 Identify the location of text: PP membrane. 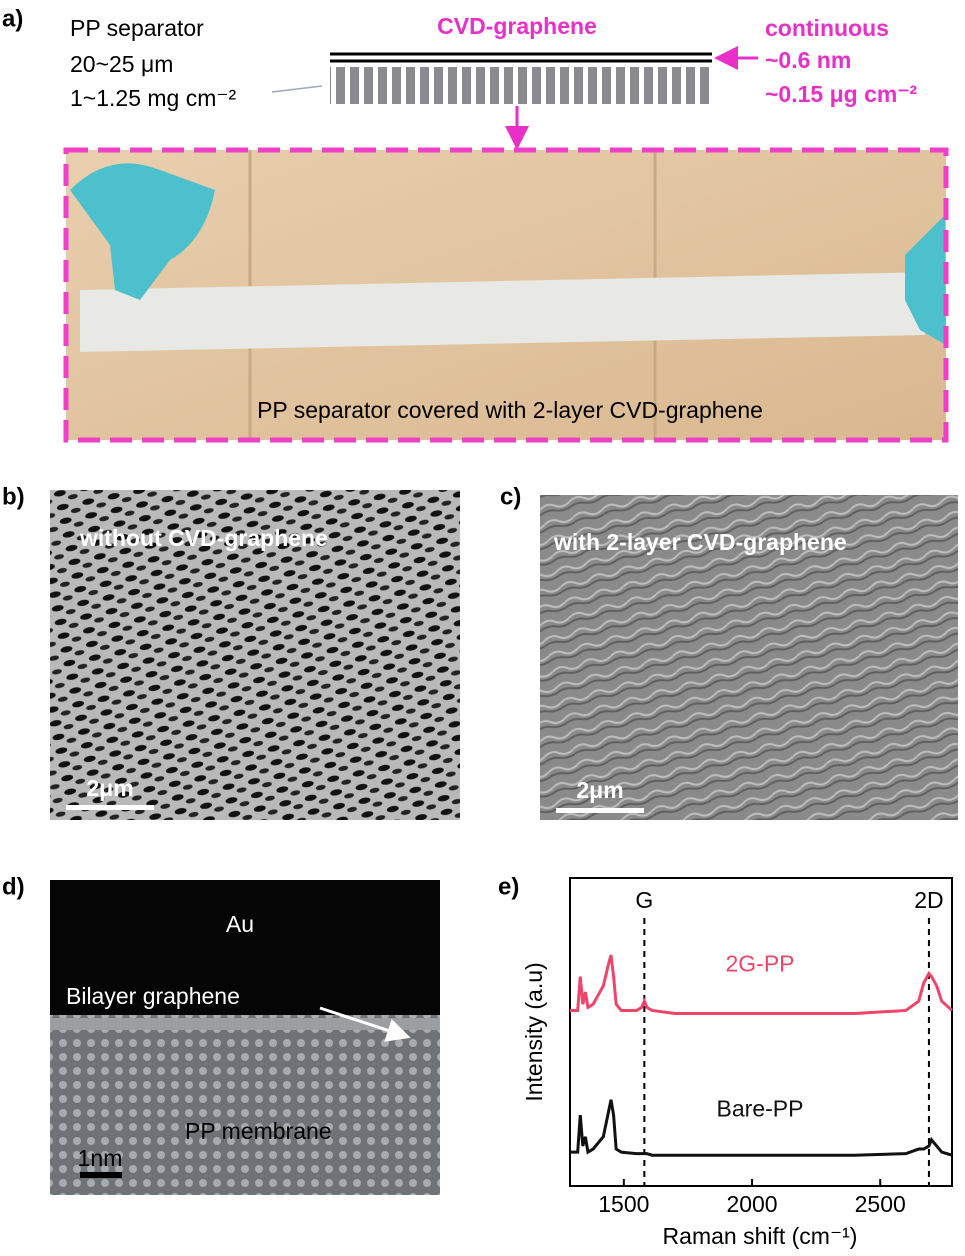
(258, 1131).